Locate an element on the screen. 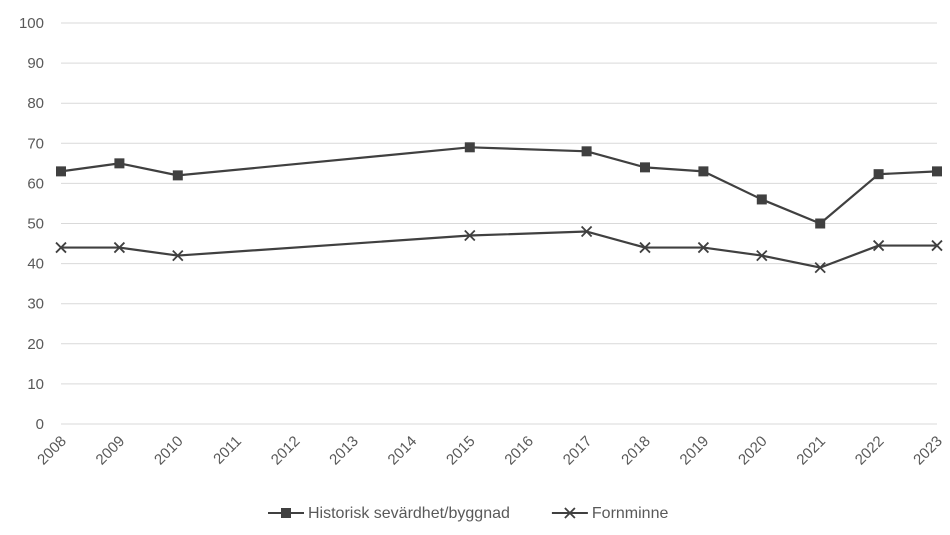  y-axis-tick-labels: 0 10 20 30 40 50 60 70 80 90 100 is located at coordinates (31, 224).